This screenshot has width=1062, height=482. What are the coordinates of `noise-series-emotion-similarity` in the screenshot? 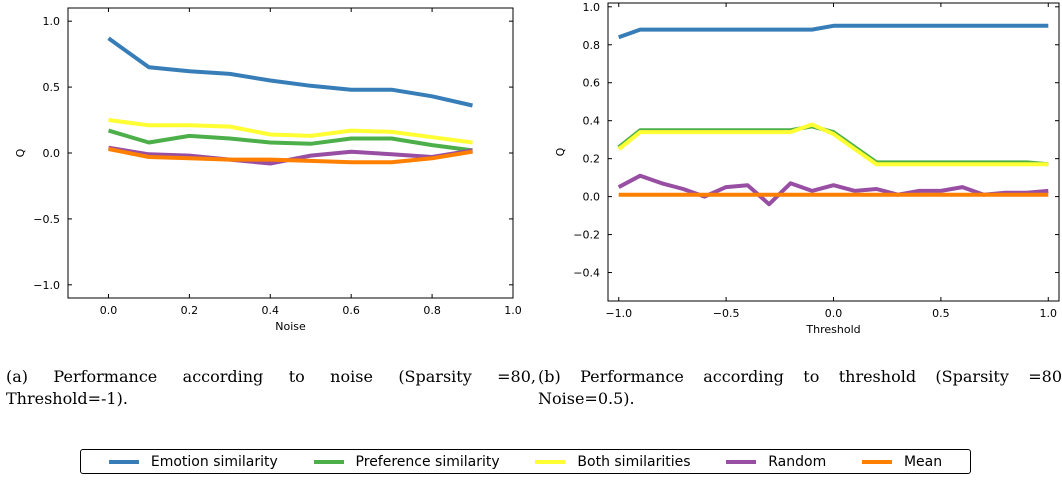 It's located at (290, 72).